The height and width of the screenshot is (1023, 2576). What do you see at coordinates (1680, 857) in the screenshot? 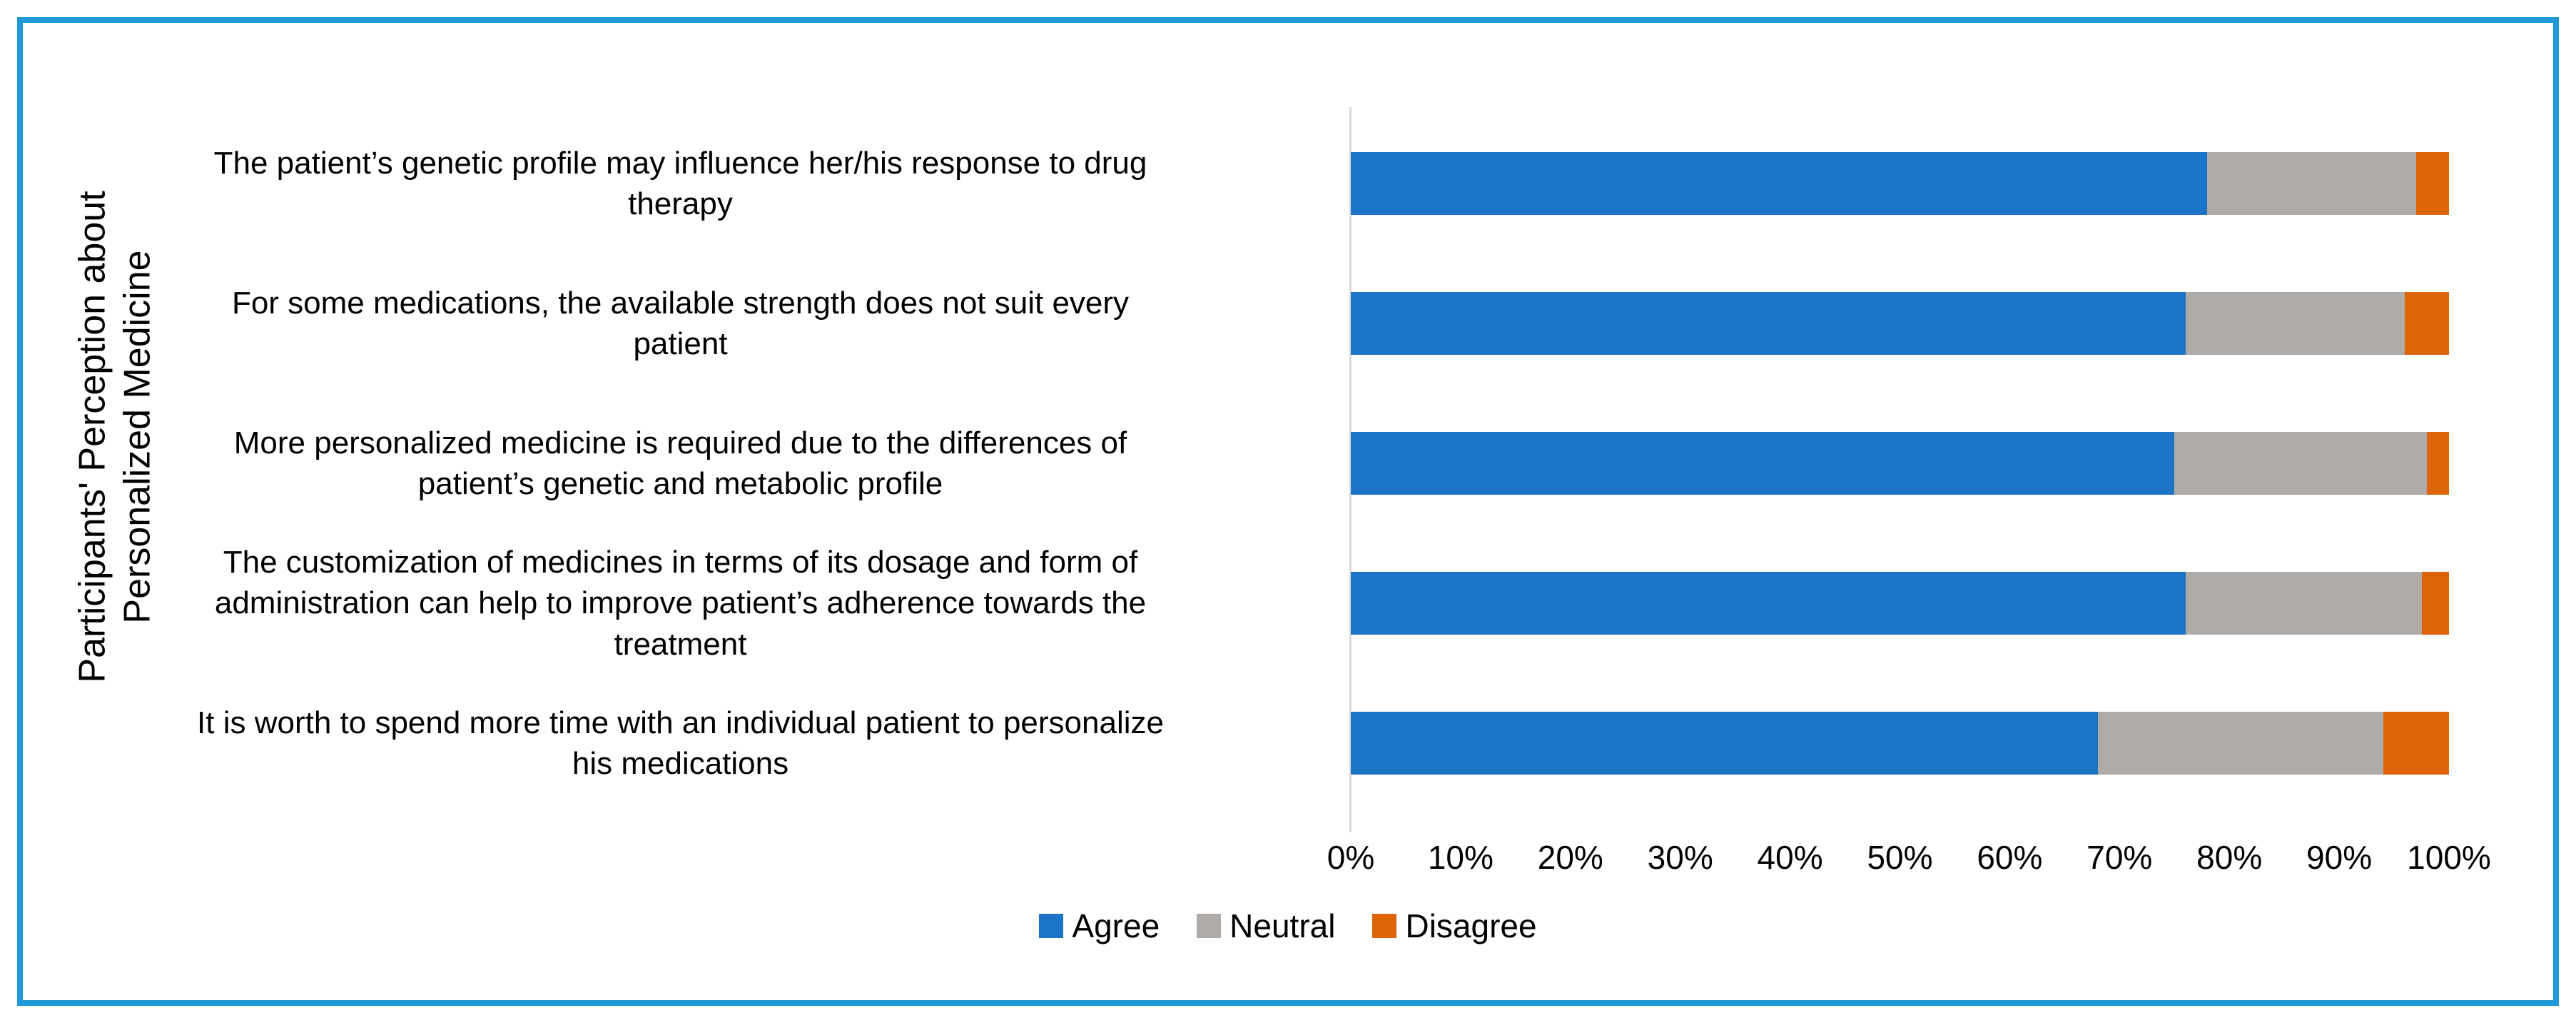
I see `x-axis-tick-label: 30%` at bounding box center [1680, 857].